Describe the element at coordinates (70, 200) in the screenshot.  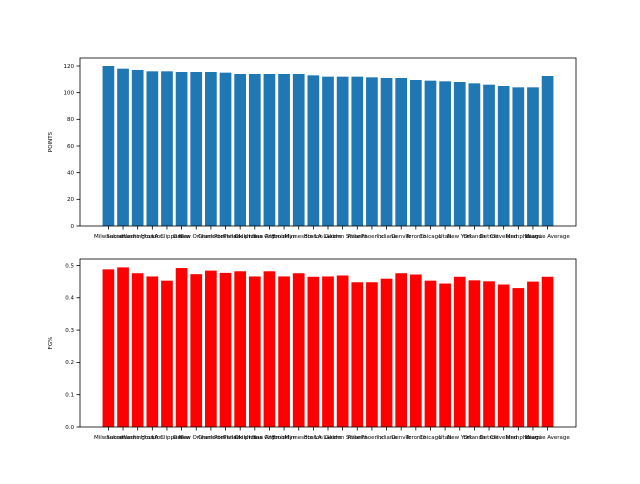
I see `y-tick-label-1-2: 20` at that location.